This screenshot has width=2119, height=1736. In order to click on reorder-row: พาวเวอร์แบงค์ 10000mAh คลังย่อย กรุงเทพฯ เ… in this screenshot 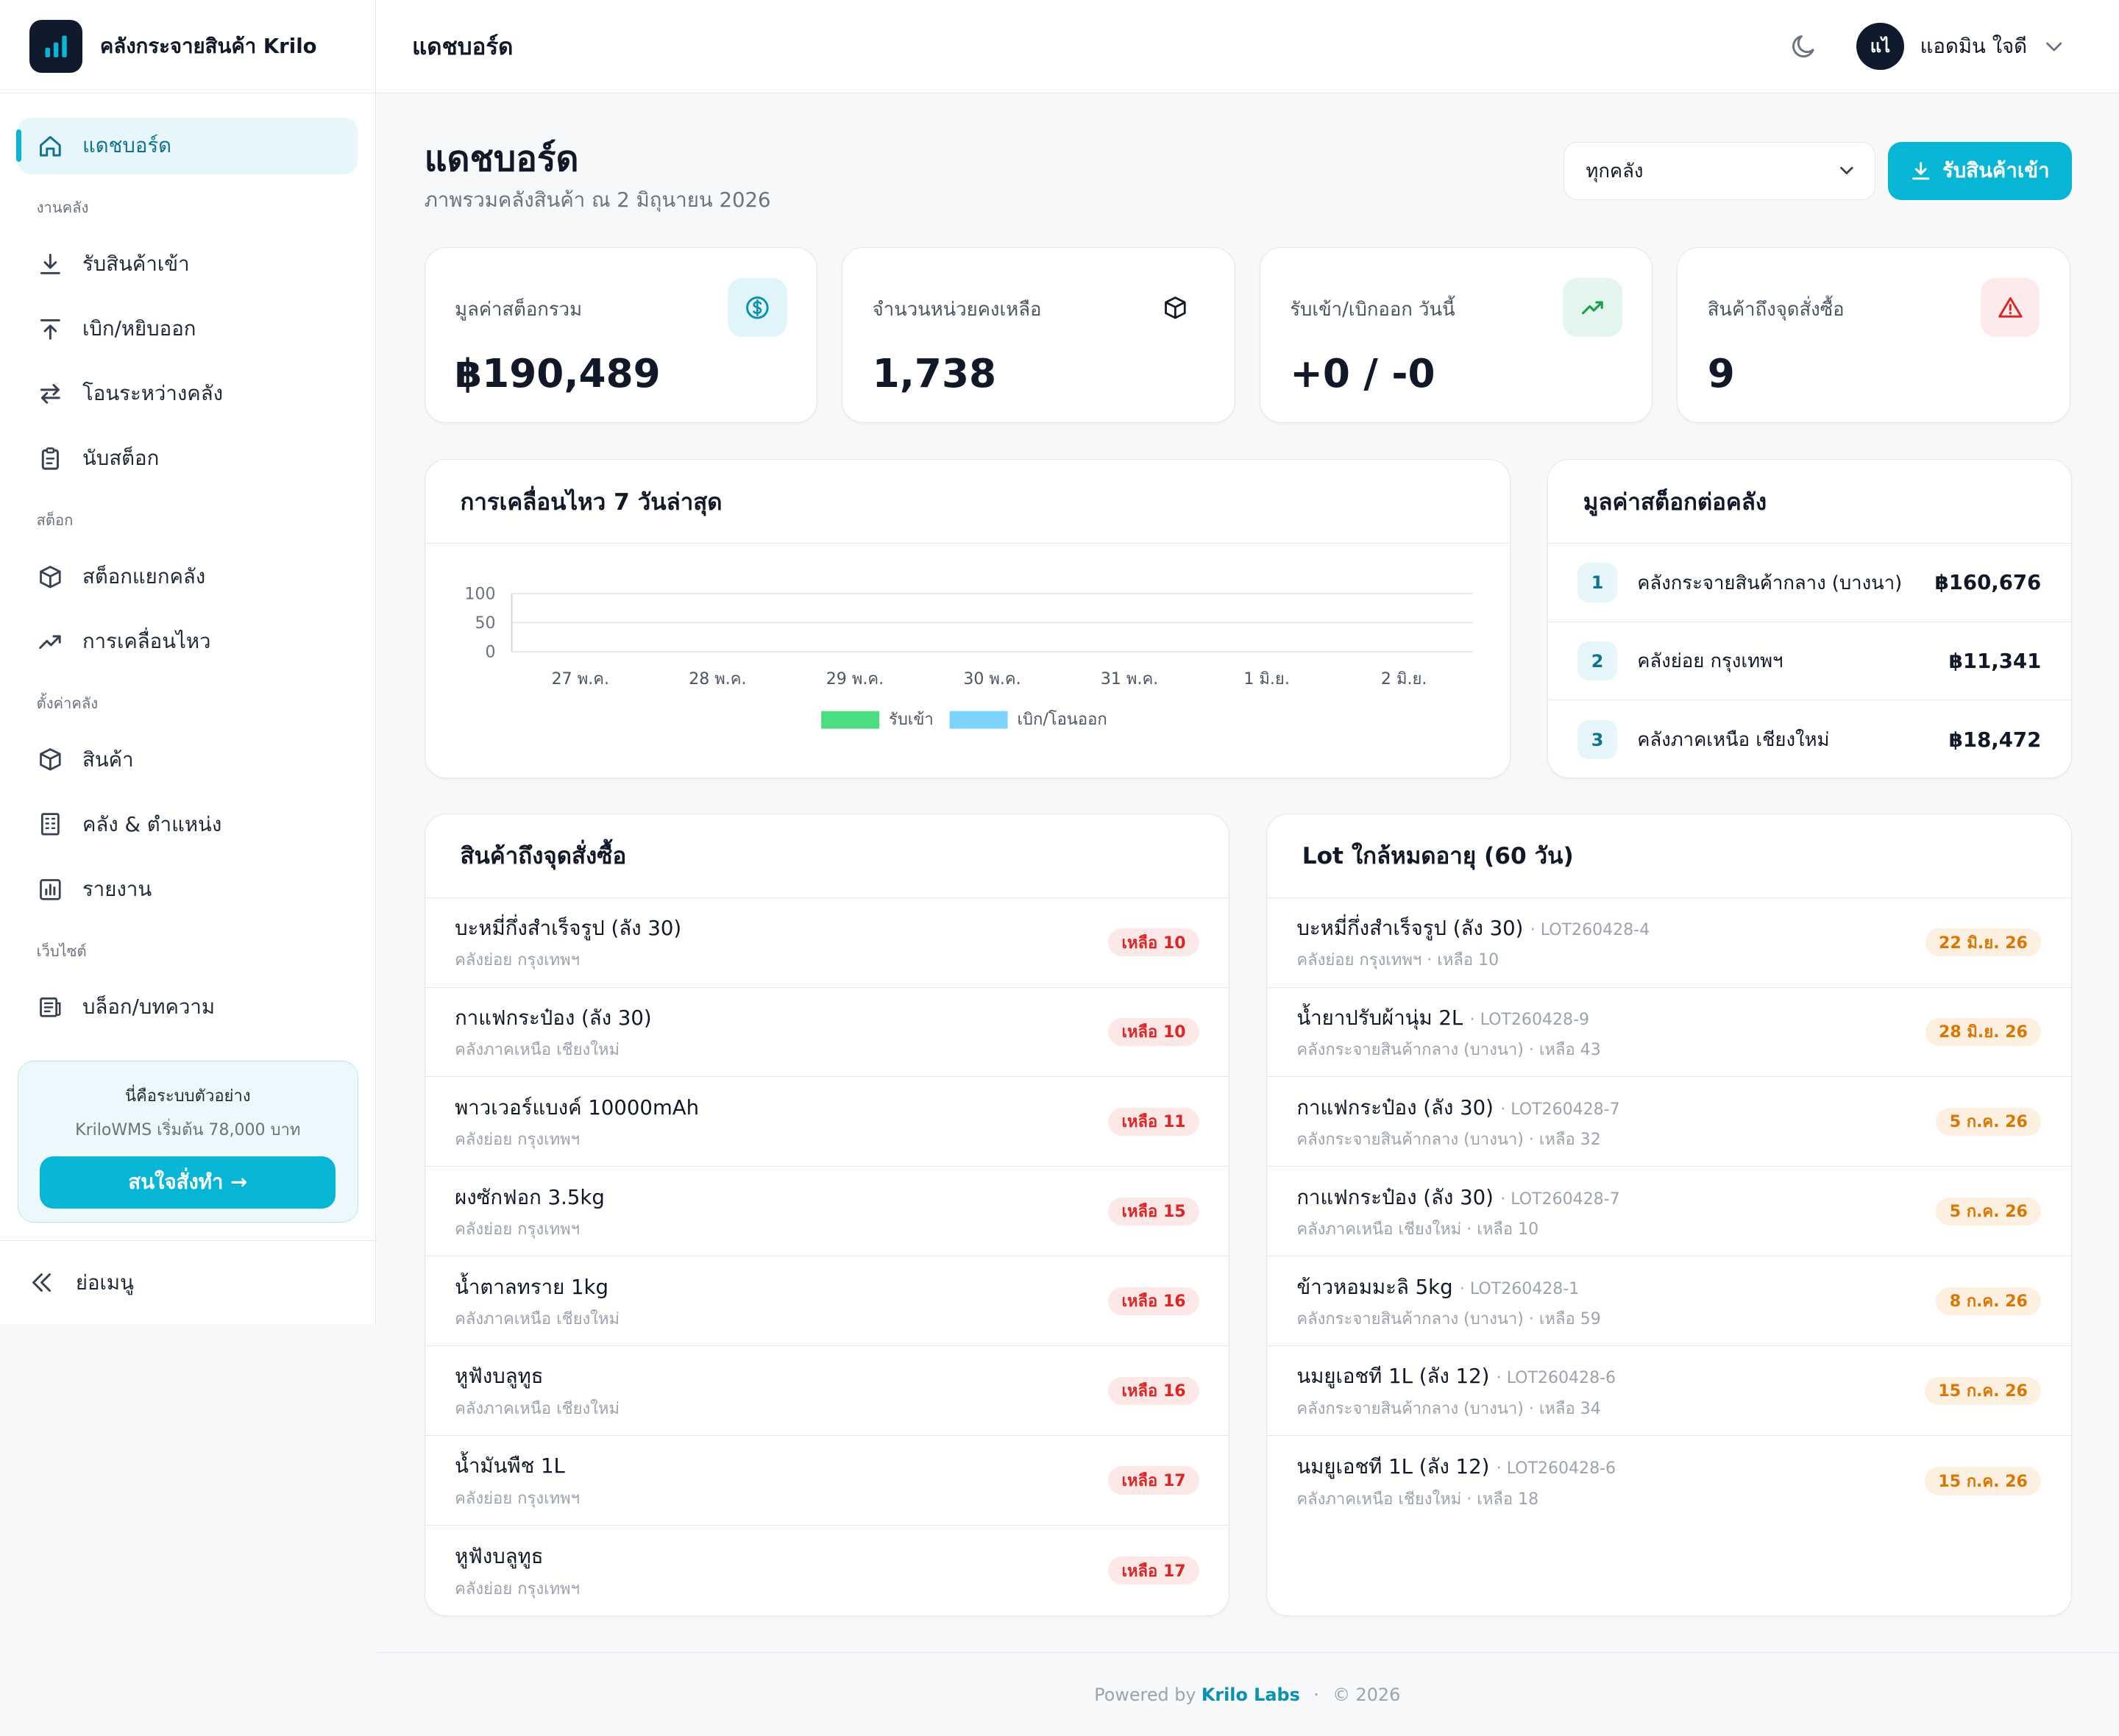, I will do `click(827, 1122)`.